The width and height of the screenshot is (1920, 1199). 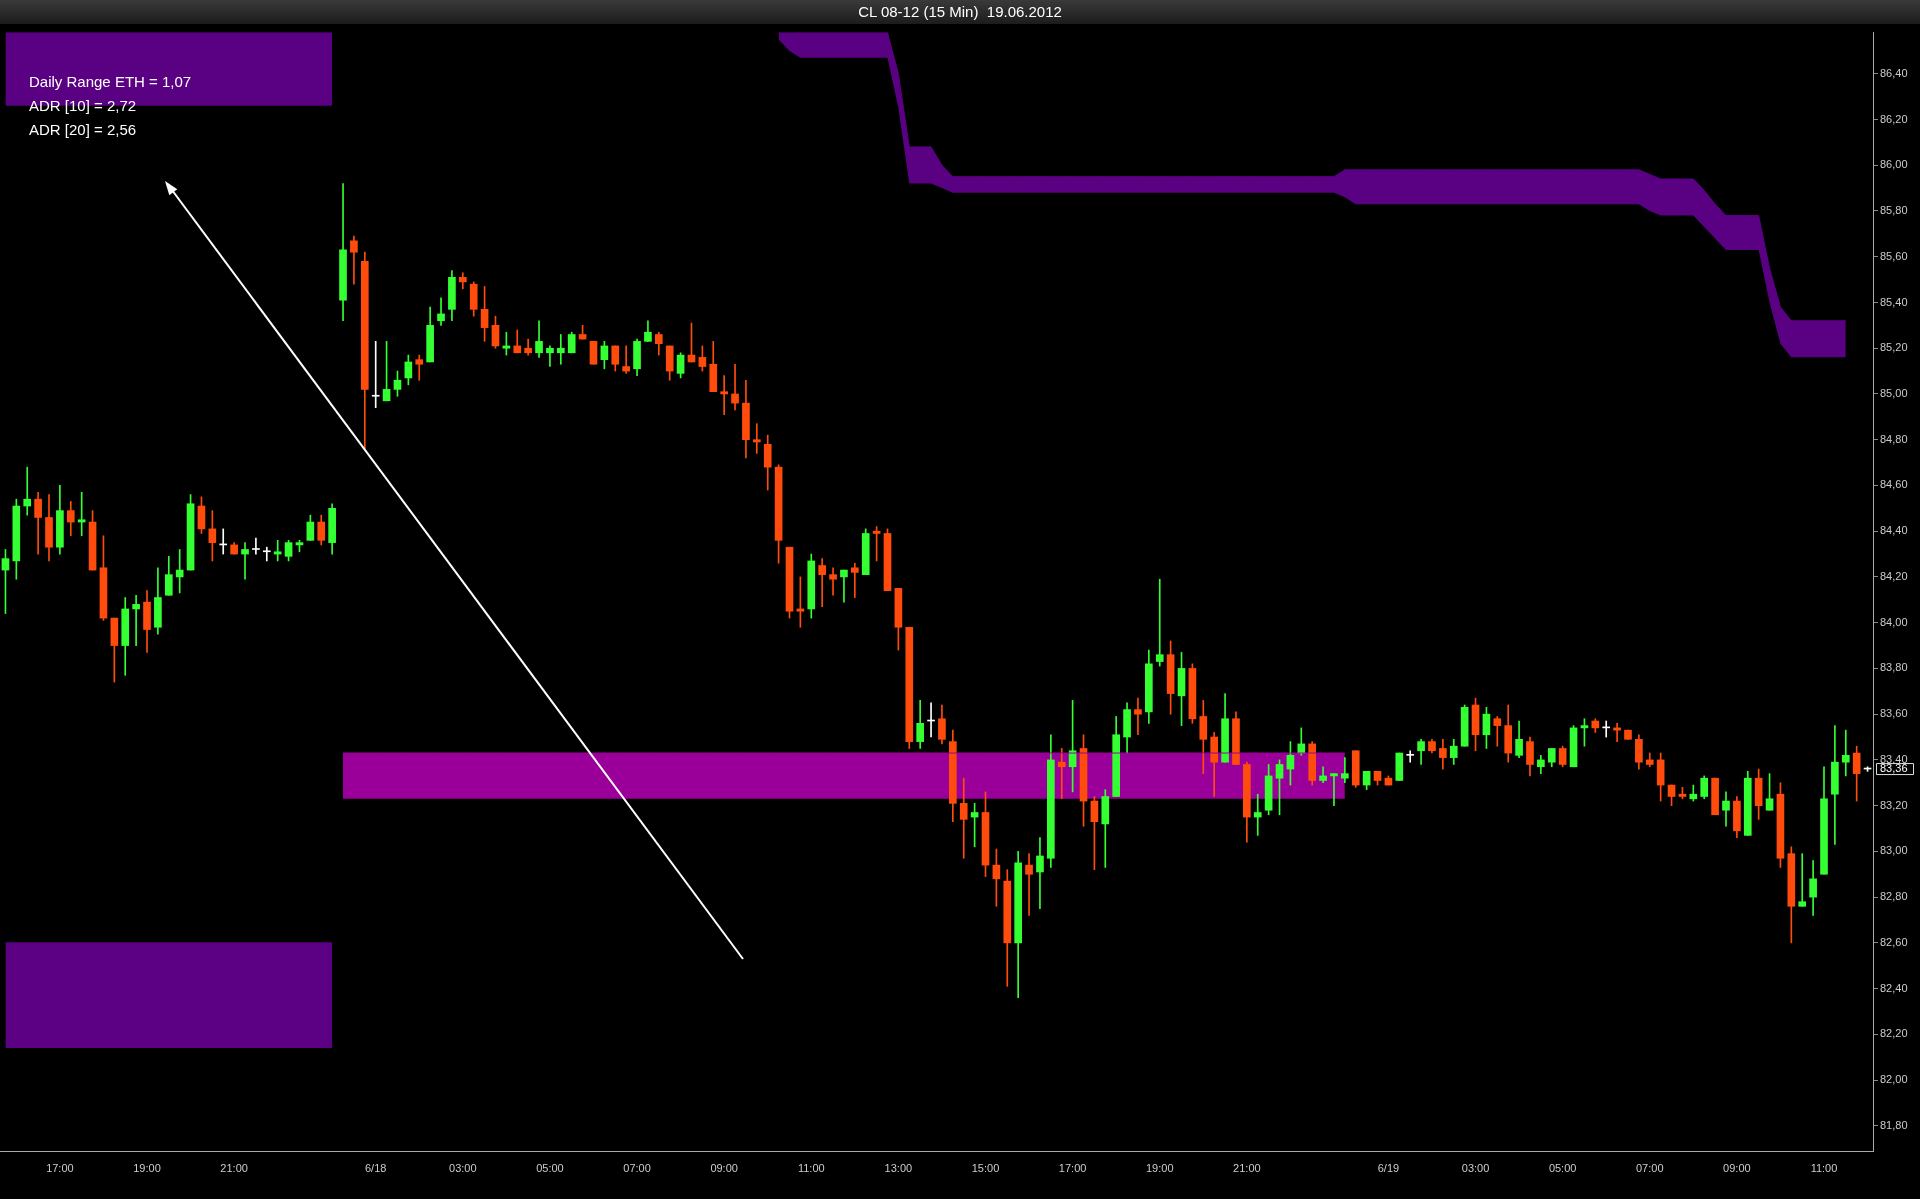 I want to click on y-tick-label: 81,80, so click(x=1894, y=1124).